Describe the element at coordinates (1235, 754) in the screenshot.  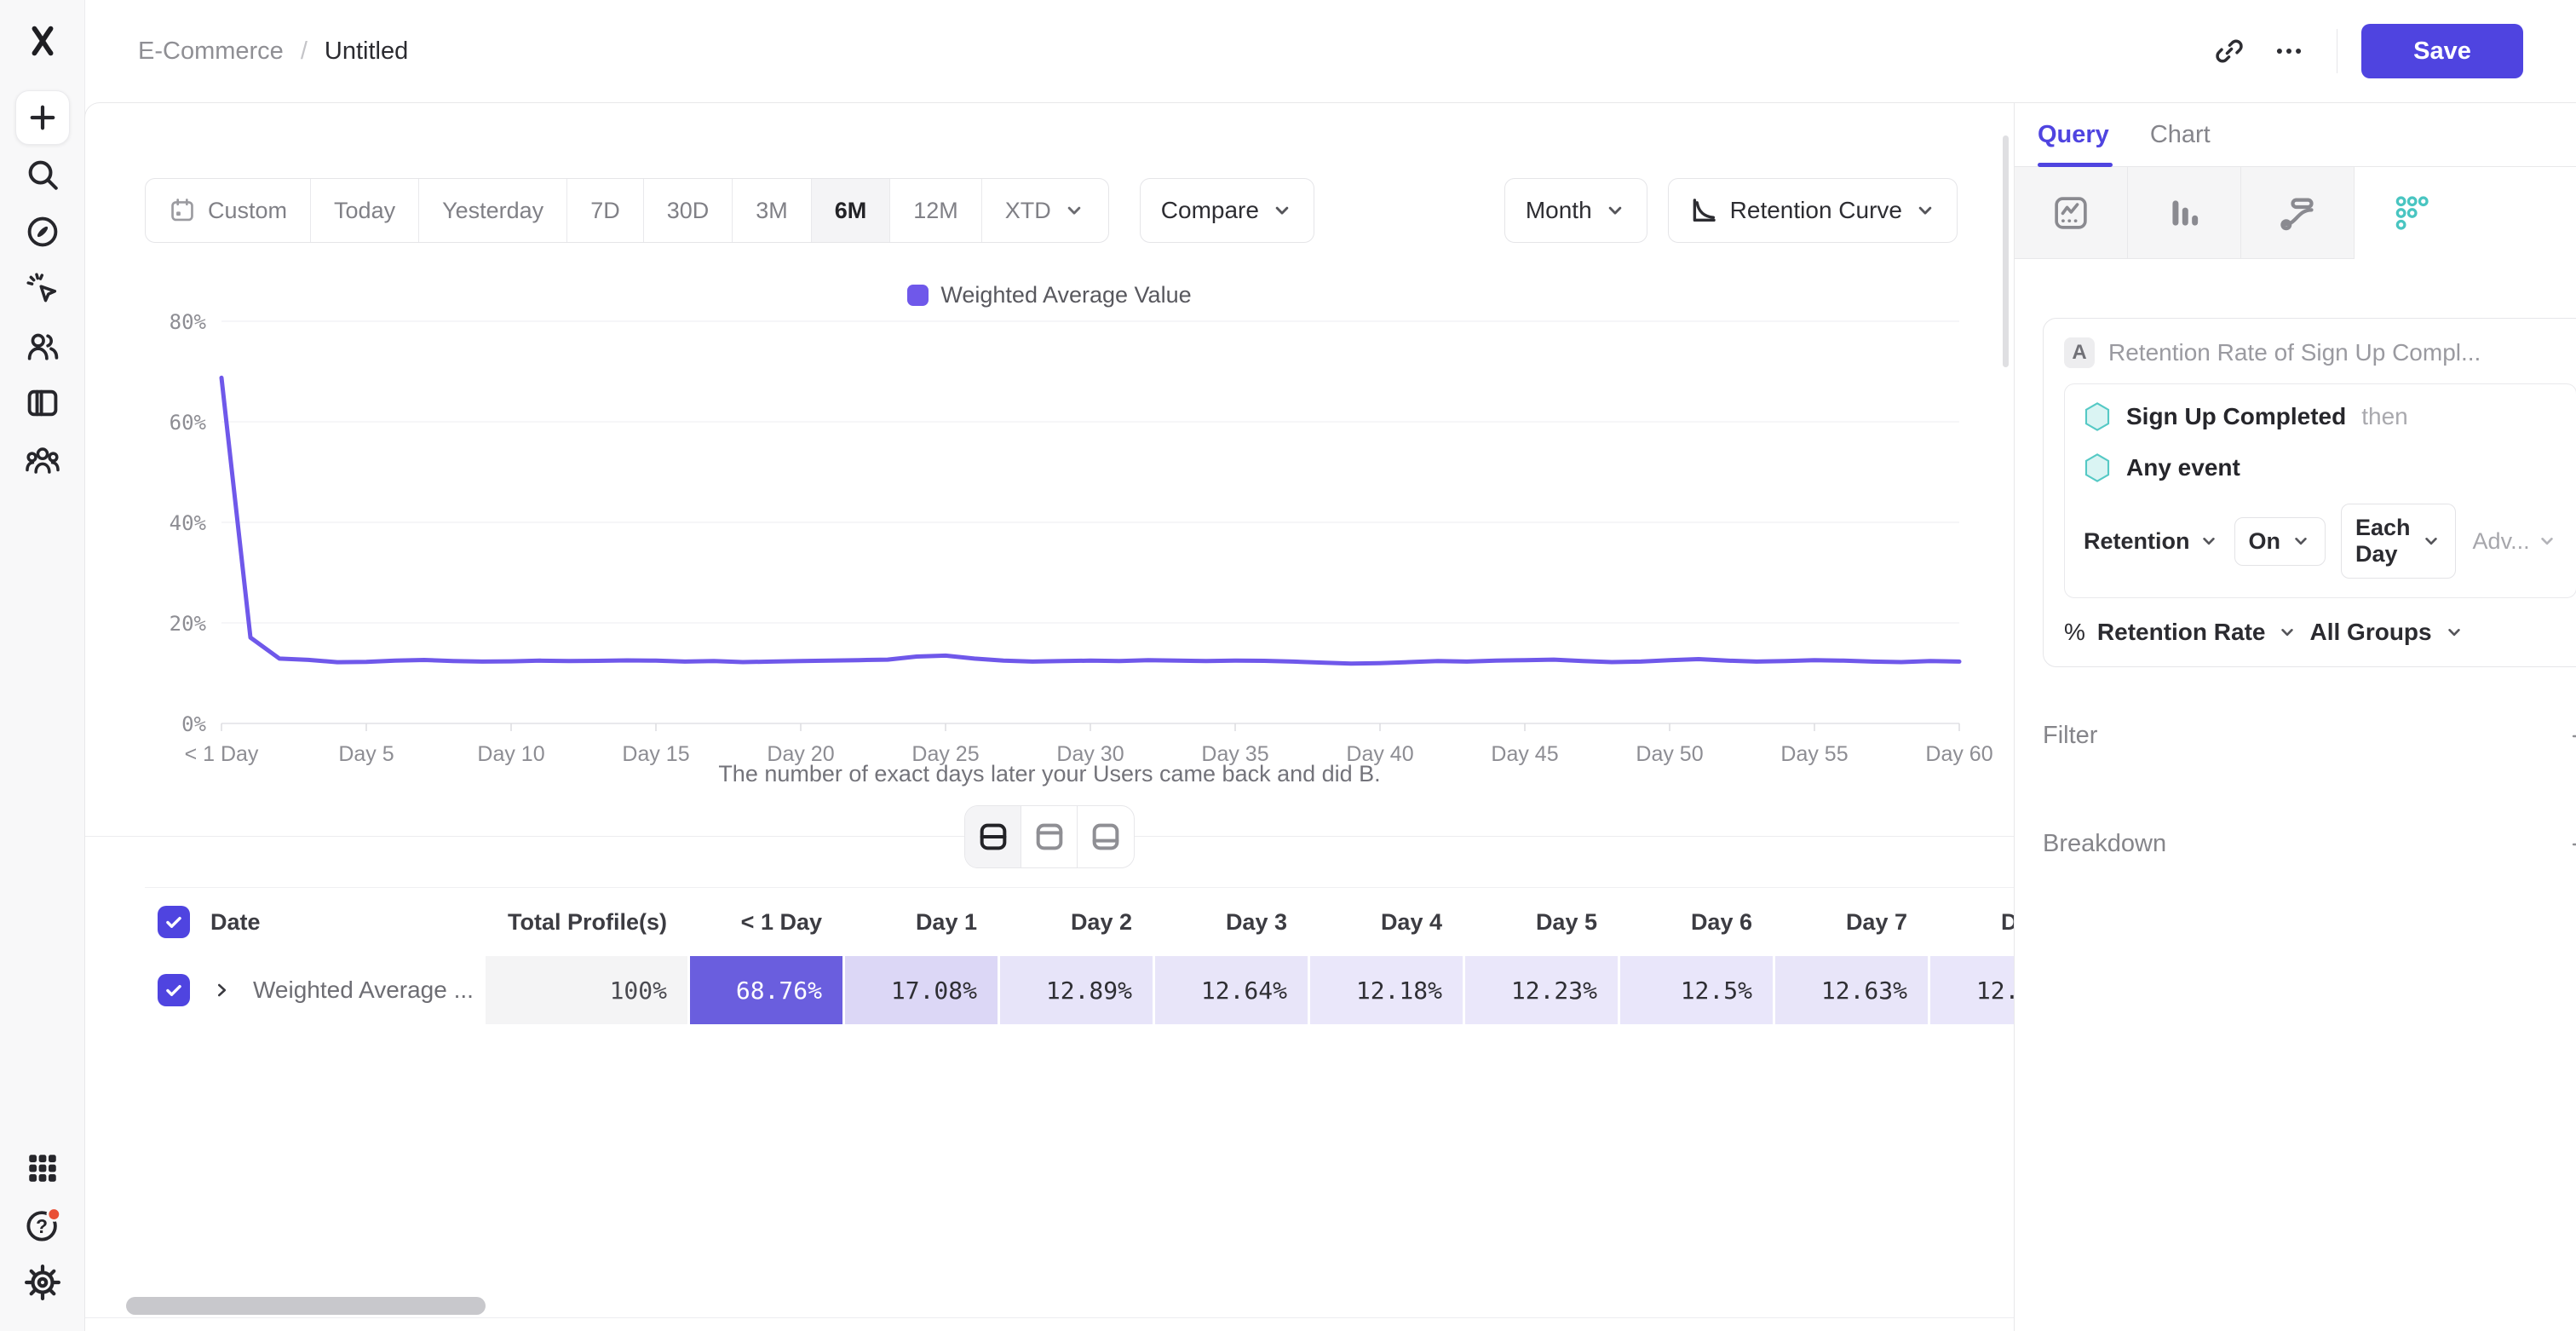
I see `svg-text: Day 35` at that location.